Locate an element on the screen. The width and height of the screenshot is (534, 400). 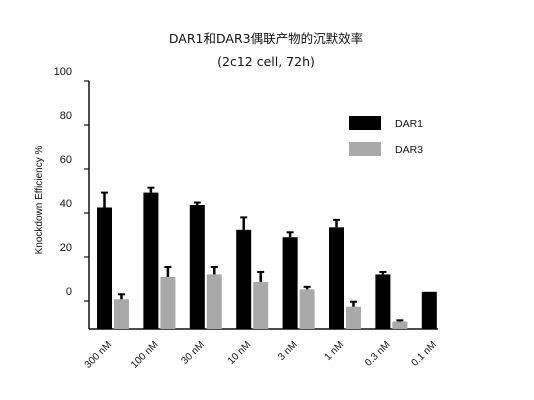
x-tick-label: 100 nM is located at coordinates (144, 354).